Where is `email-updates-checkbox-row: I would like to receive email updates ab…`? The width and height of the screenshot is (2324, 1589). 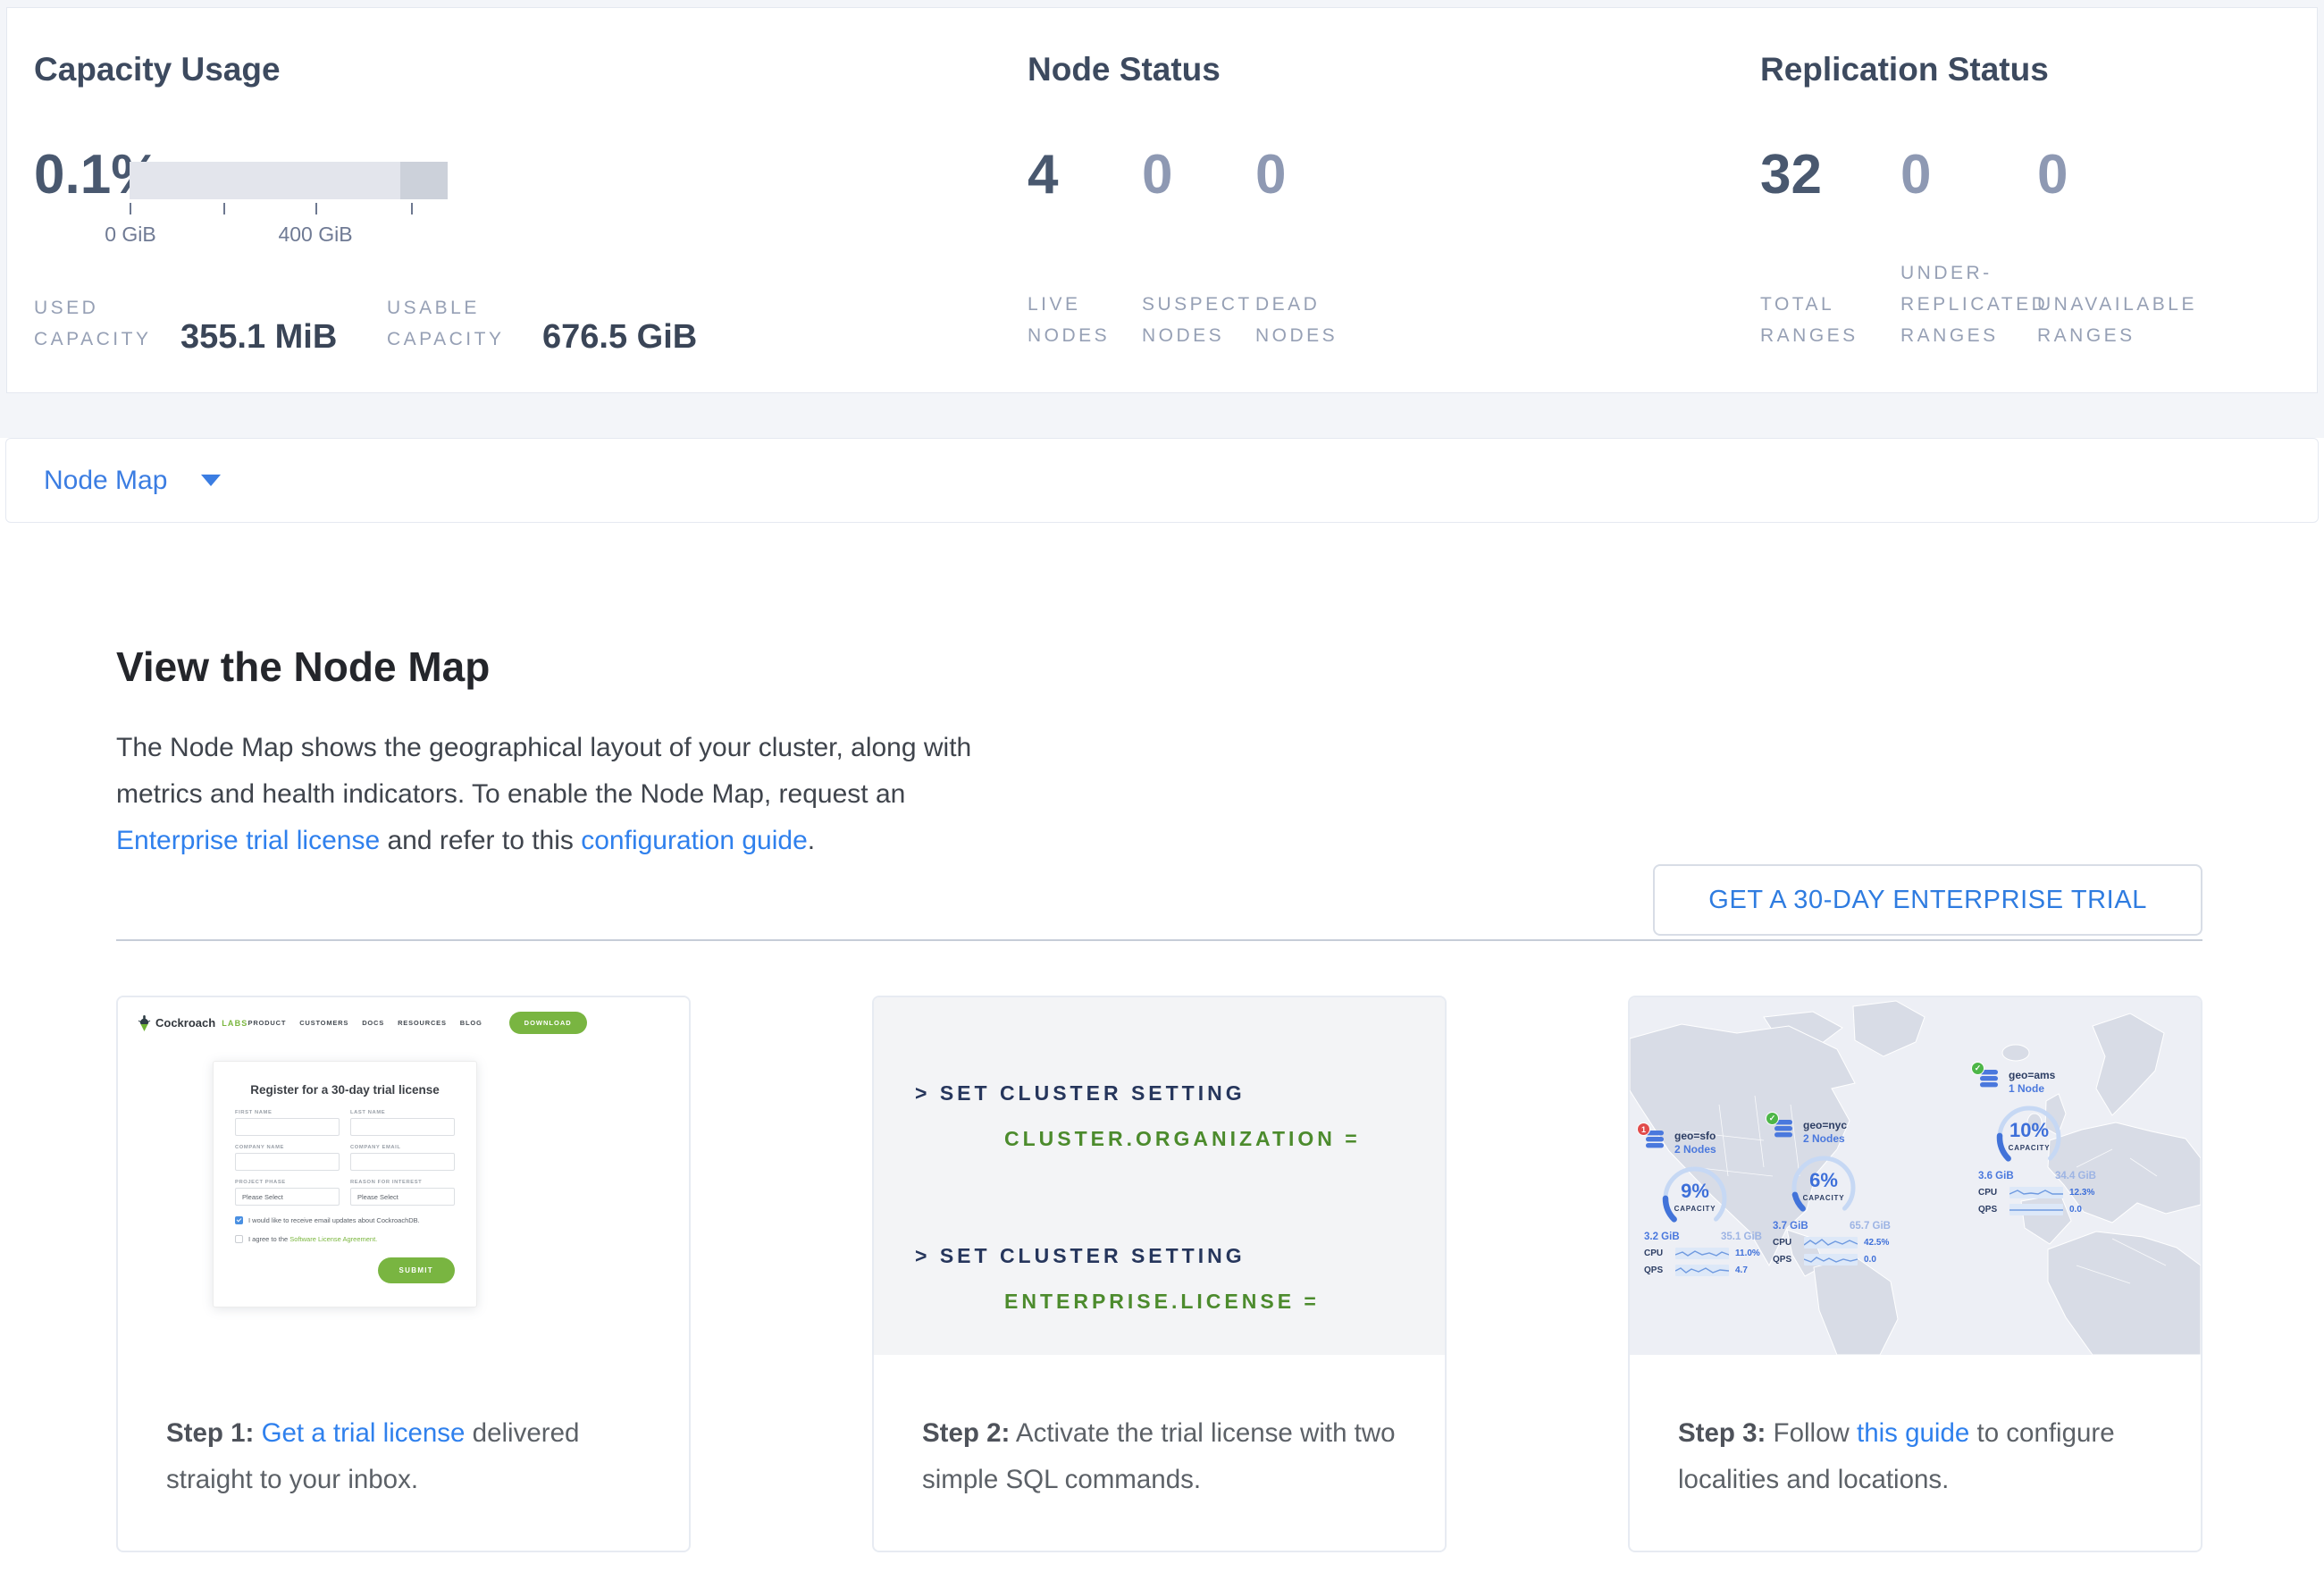
email-updates-checkbox-row: I would like to receive email updates ab… is located at coordinates (345, 1220).